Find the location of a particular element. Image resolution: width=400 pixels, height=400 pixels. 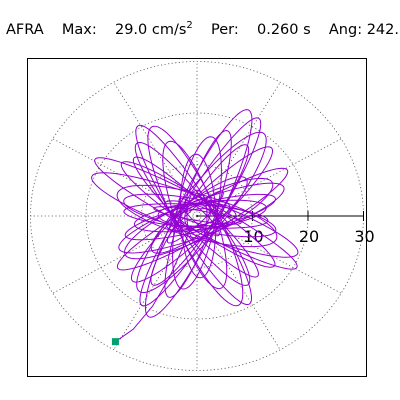

max-label: Max: is located at coordinates (79, 30).